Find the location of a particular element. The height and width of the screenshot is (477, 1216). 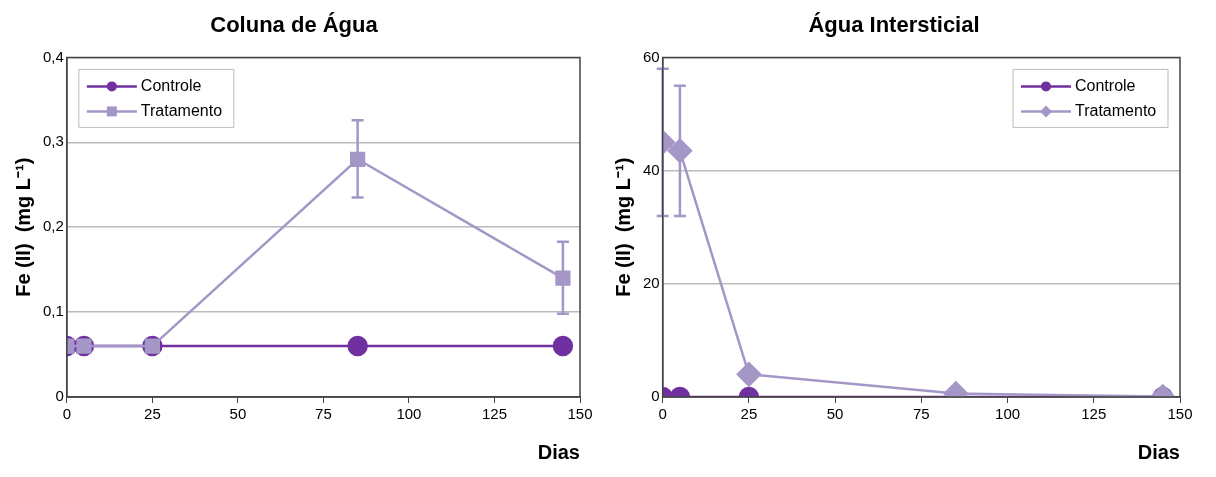

chart-title: Coluna de Água is located at coordinates (294, 25).